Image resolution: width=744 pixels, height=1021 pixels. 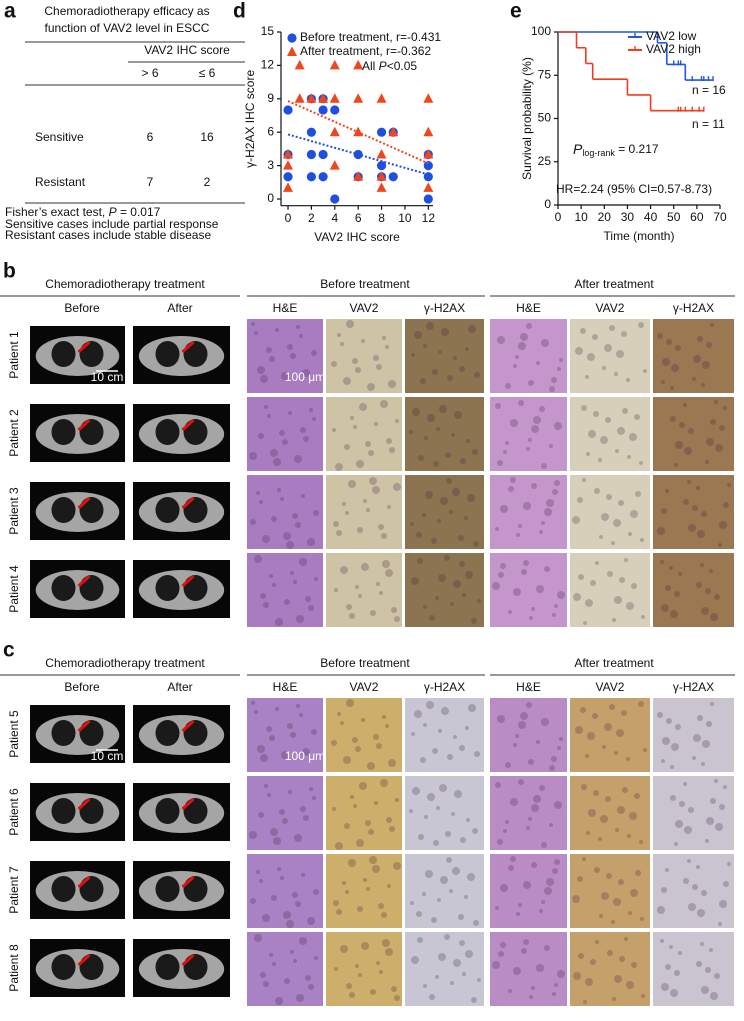 I want to click on patient-label: Patient 1, so click(x=14, y=355).